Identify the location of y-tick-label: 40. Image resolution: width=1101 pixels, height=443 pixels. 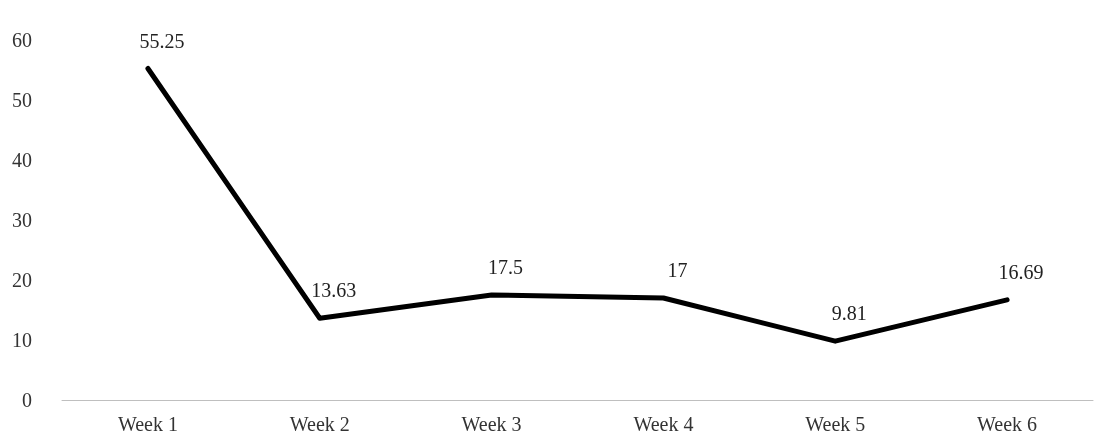
(22, 160).